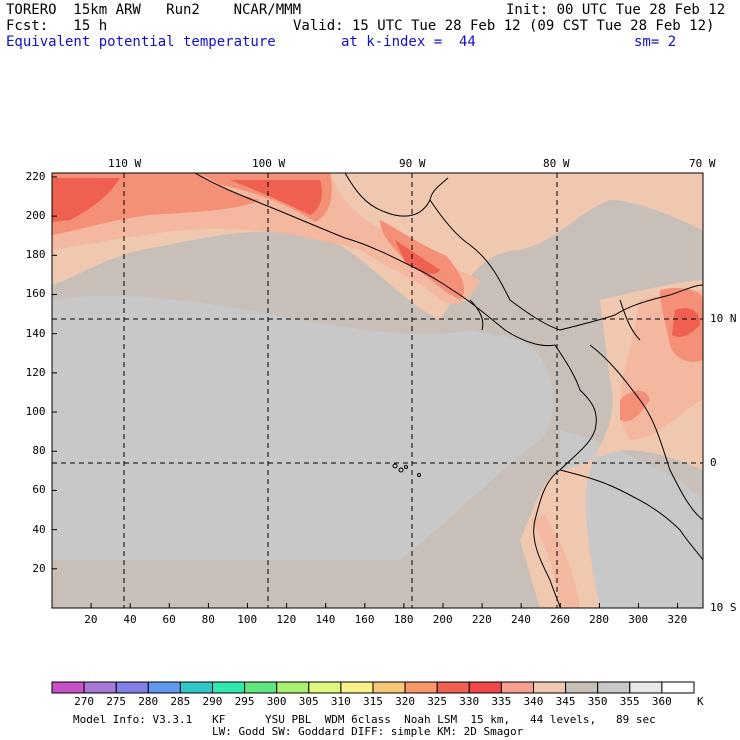 The height and width of the screenshot is (740, 740). Describe the element at coordinates (269, 163) in the screenshot. I see `lon-label-100w: 100 W` at that location.